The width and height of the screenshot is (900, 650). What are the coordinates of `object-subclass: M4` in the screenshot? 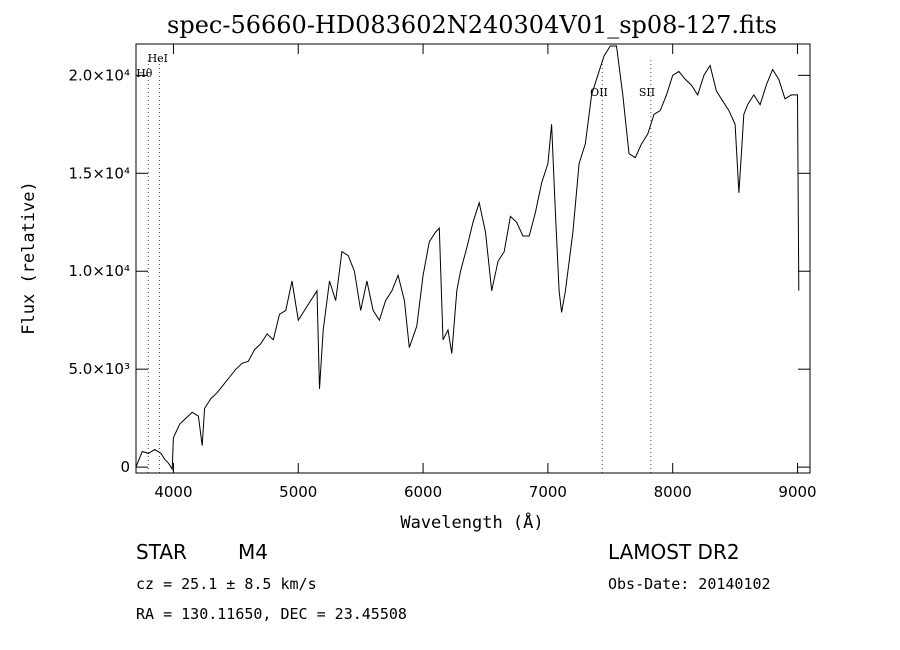 It's located at (253, 552).